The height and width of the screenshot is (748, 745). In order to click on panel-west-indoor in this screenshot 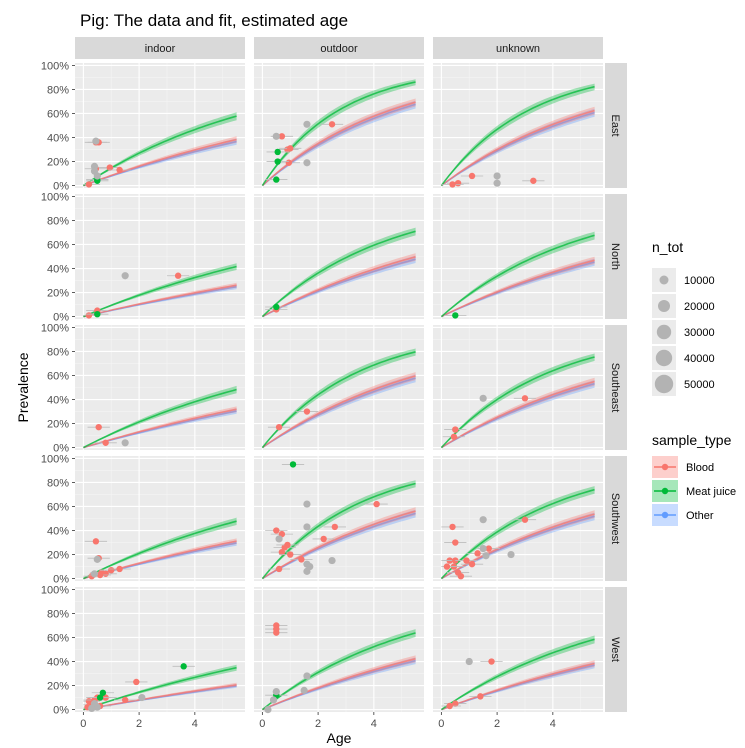, I will do `click(160, 649)`.